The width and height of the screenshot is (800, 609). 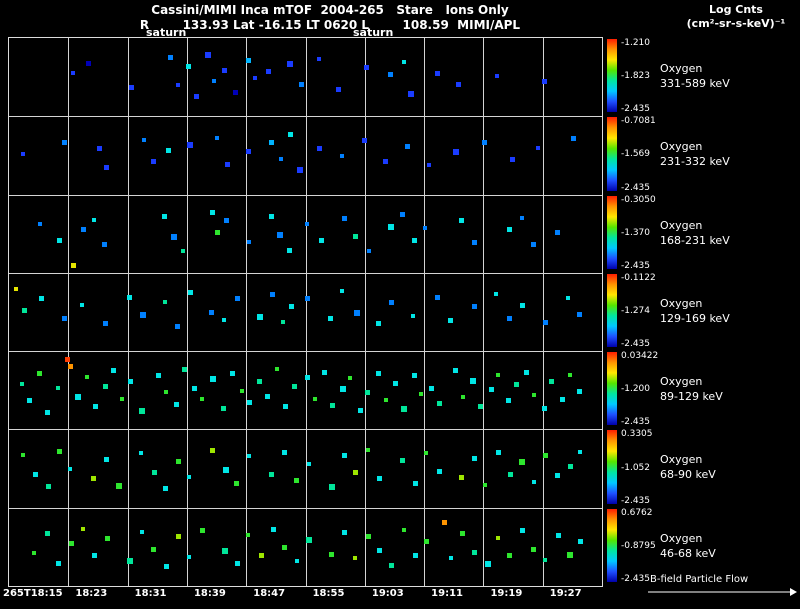 I want to click on colorbar-tick-min: -2.435, so click(x=636, y=344).